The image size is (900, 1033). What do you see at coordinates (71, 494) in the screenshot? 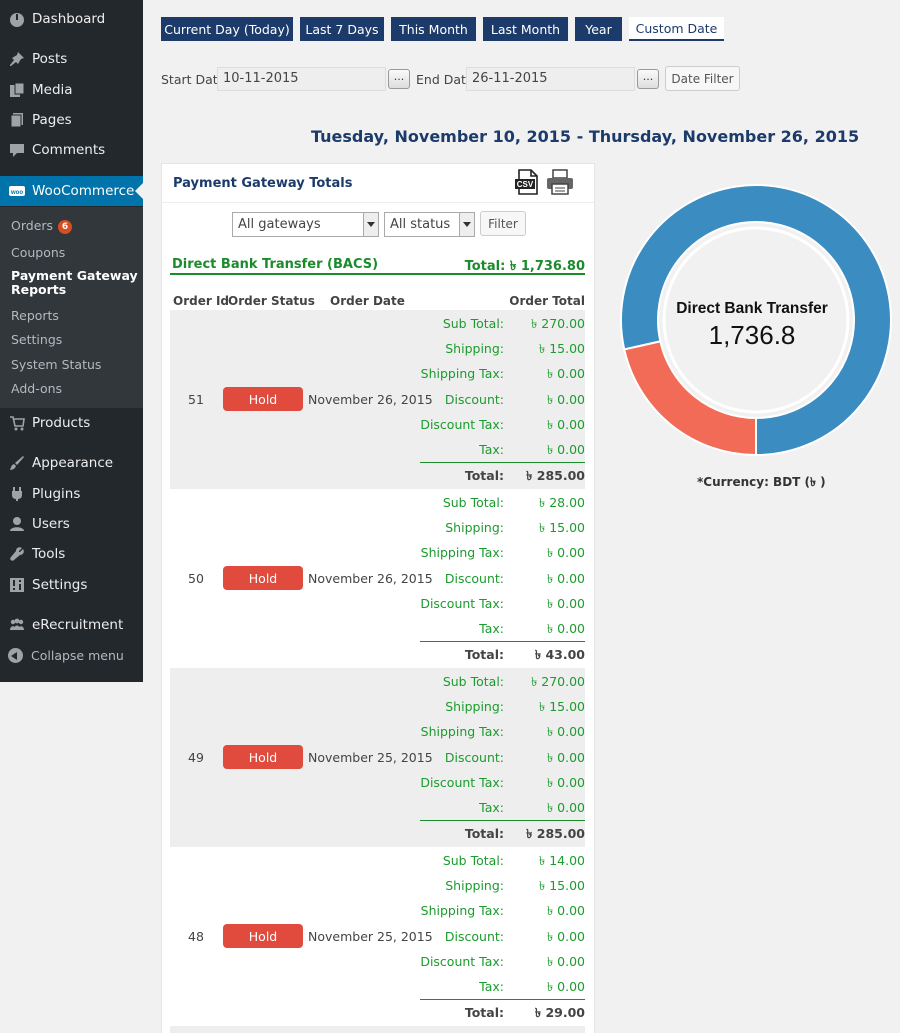
I see `sidebar-item-plugins: Plugins` at bounding box center [71, 494].